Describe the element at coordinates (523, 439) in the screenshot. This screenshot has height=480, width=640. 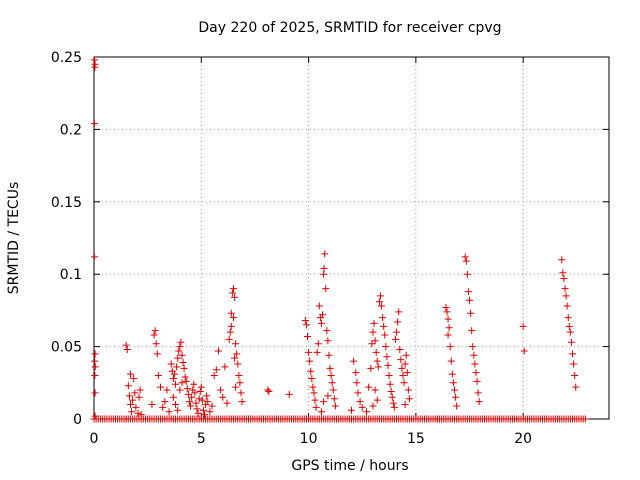
I see `x-tick-label: 20` at that location.